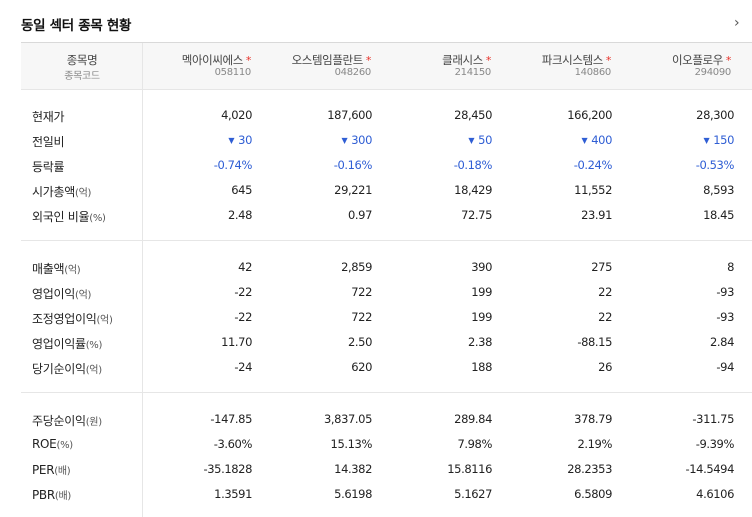 The width and height of the screenshot is (752, 517). What do you see at coordinates (601, 140) in the screenshot?
I see `cell-value: 400` at bounding box center [601, 140].